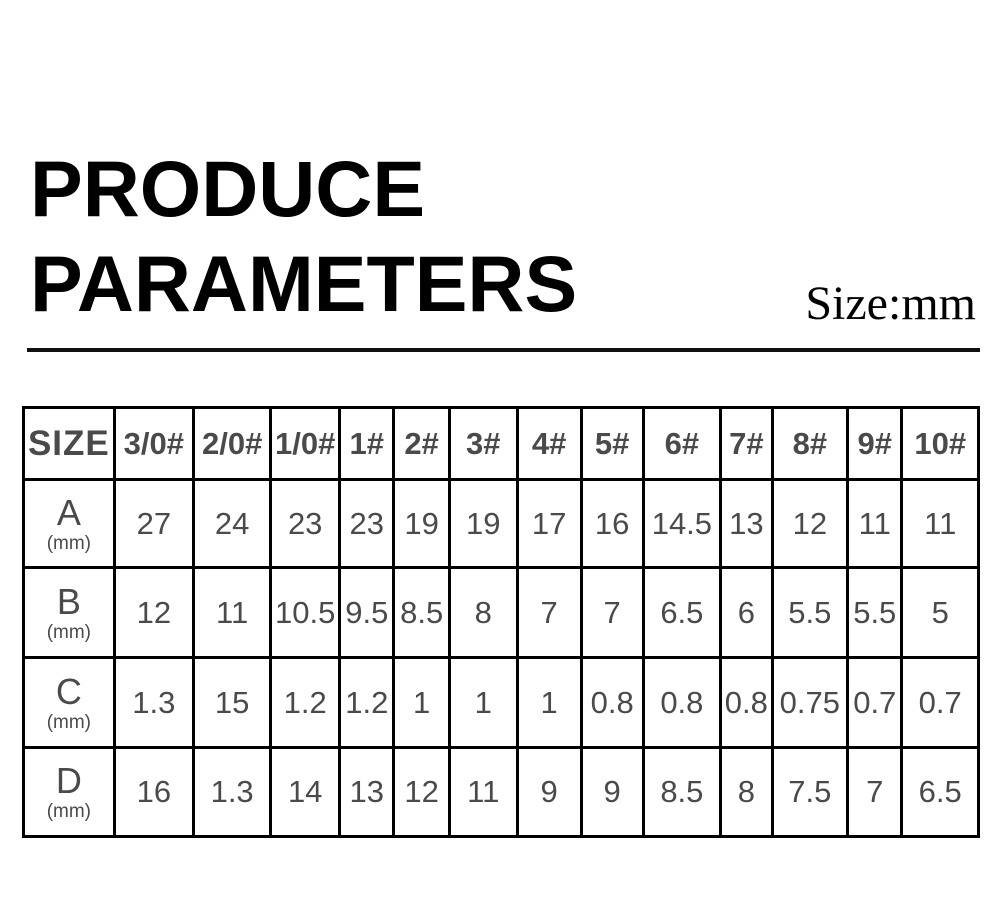 This screenshot has width=1000, height=898. What do you see at coordinates (228, 188) in the screenshot?
I see `page-title-line-1: PRODUCE` at bounding box center [228, 188].